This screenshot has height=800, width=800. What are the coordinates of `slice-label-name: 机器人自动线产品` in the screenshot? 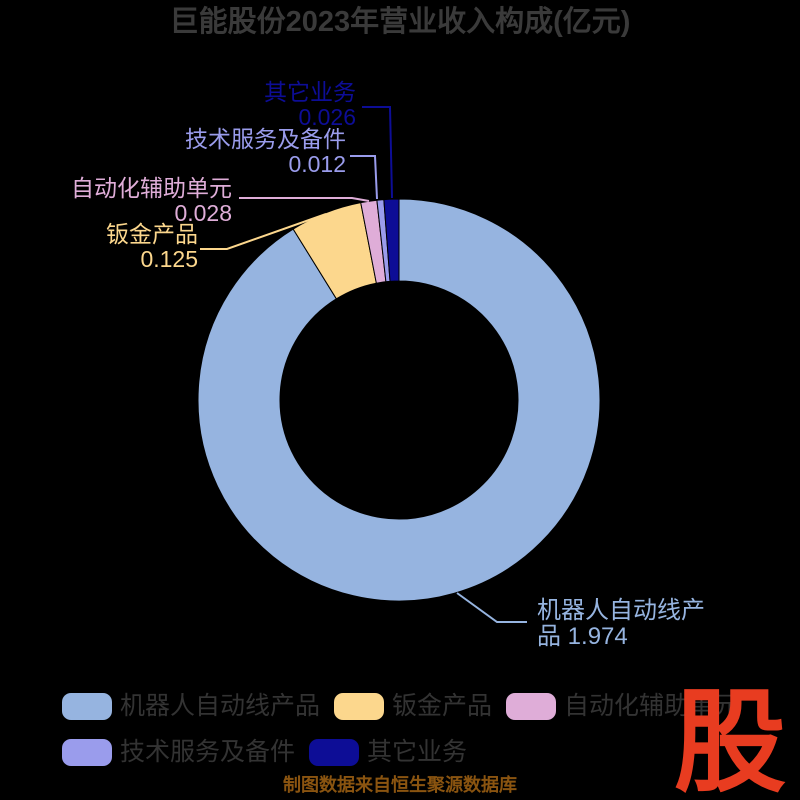 It's located at (621, 623).